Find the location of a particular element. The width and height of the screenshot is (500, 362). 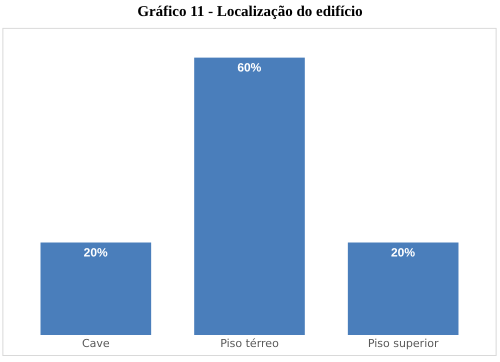

x-tick-label: Piso térreo is located at coordinates (250, 343).